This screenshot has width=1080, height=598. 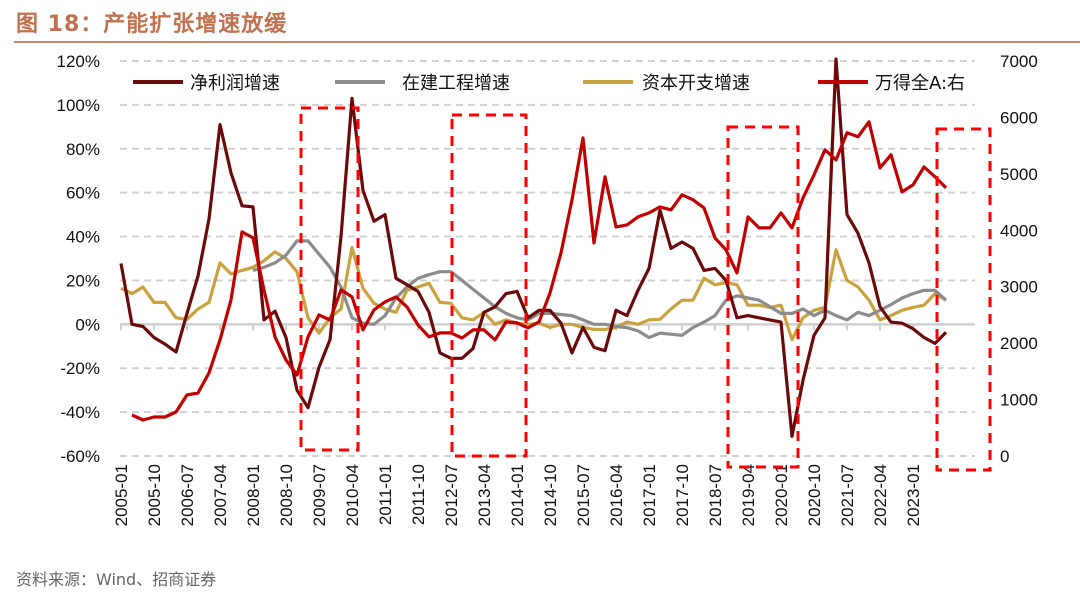 What do you see at coordinates (920, 83) in the screenshot?
I see `legend-label: 万得全A:右` at bounding box center [920, 83].